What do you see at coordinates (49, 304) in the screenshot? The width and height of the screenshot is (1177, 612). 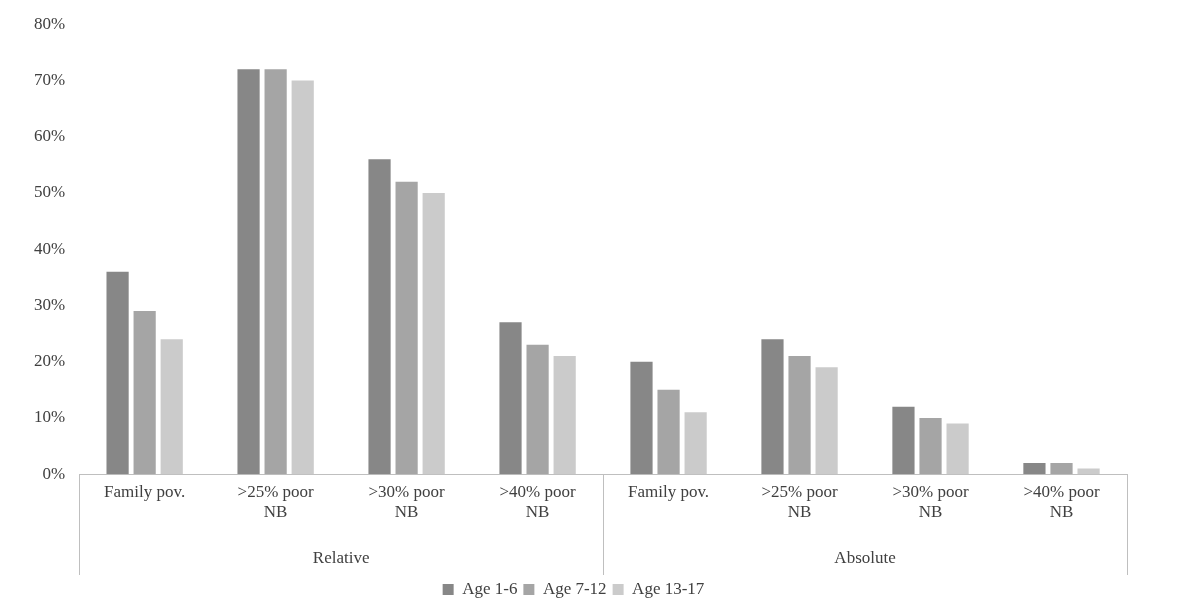 I see `y-tick-label: 30%` at bounding box center [49, 304].